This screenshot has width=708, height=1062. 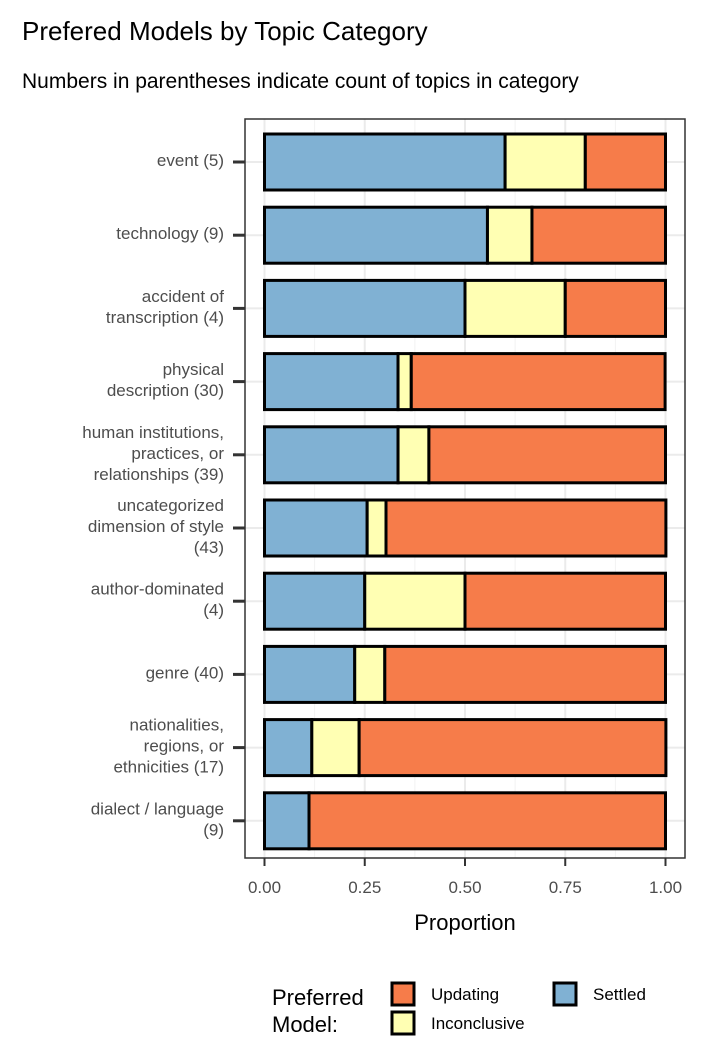 What do you see at coordinates (157, 600) in the screenshot?
I see `y-tick-label: author-dominated (4)` at bounding box center [157, 600].